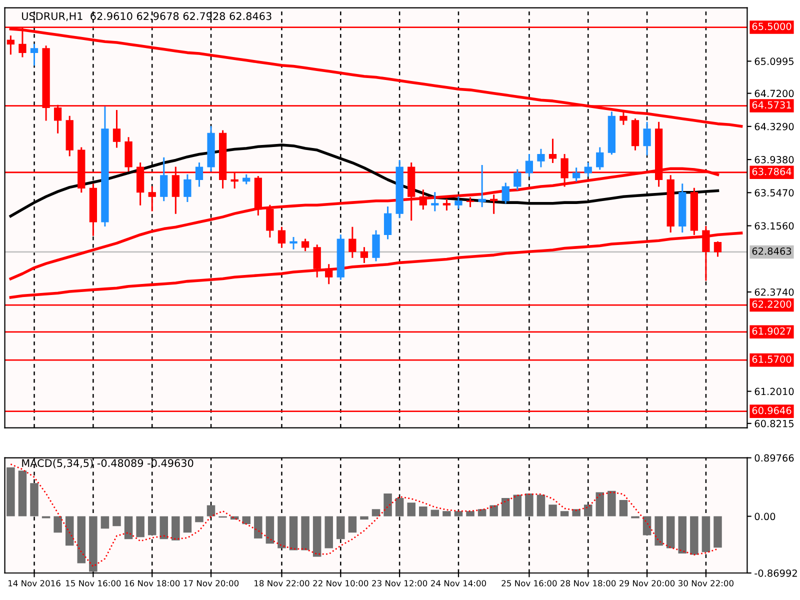 The image size is (800, 600). I want to click on y-tick-label: 60.8215, so click(774, 424).